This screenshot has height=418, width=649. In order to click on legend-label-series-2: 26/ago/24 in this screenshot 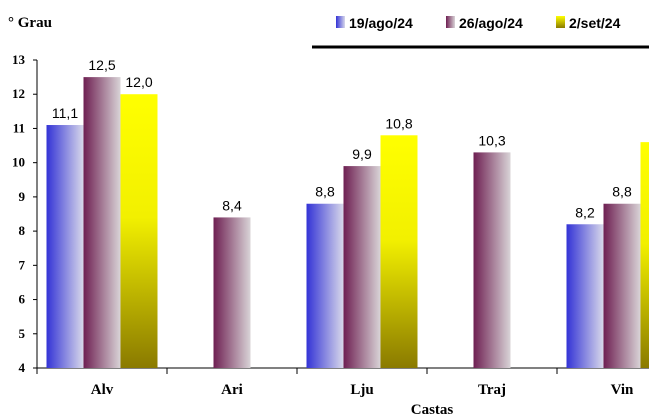, I will do `click(491, 23)`.